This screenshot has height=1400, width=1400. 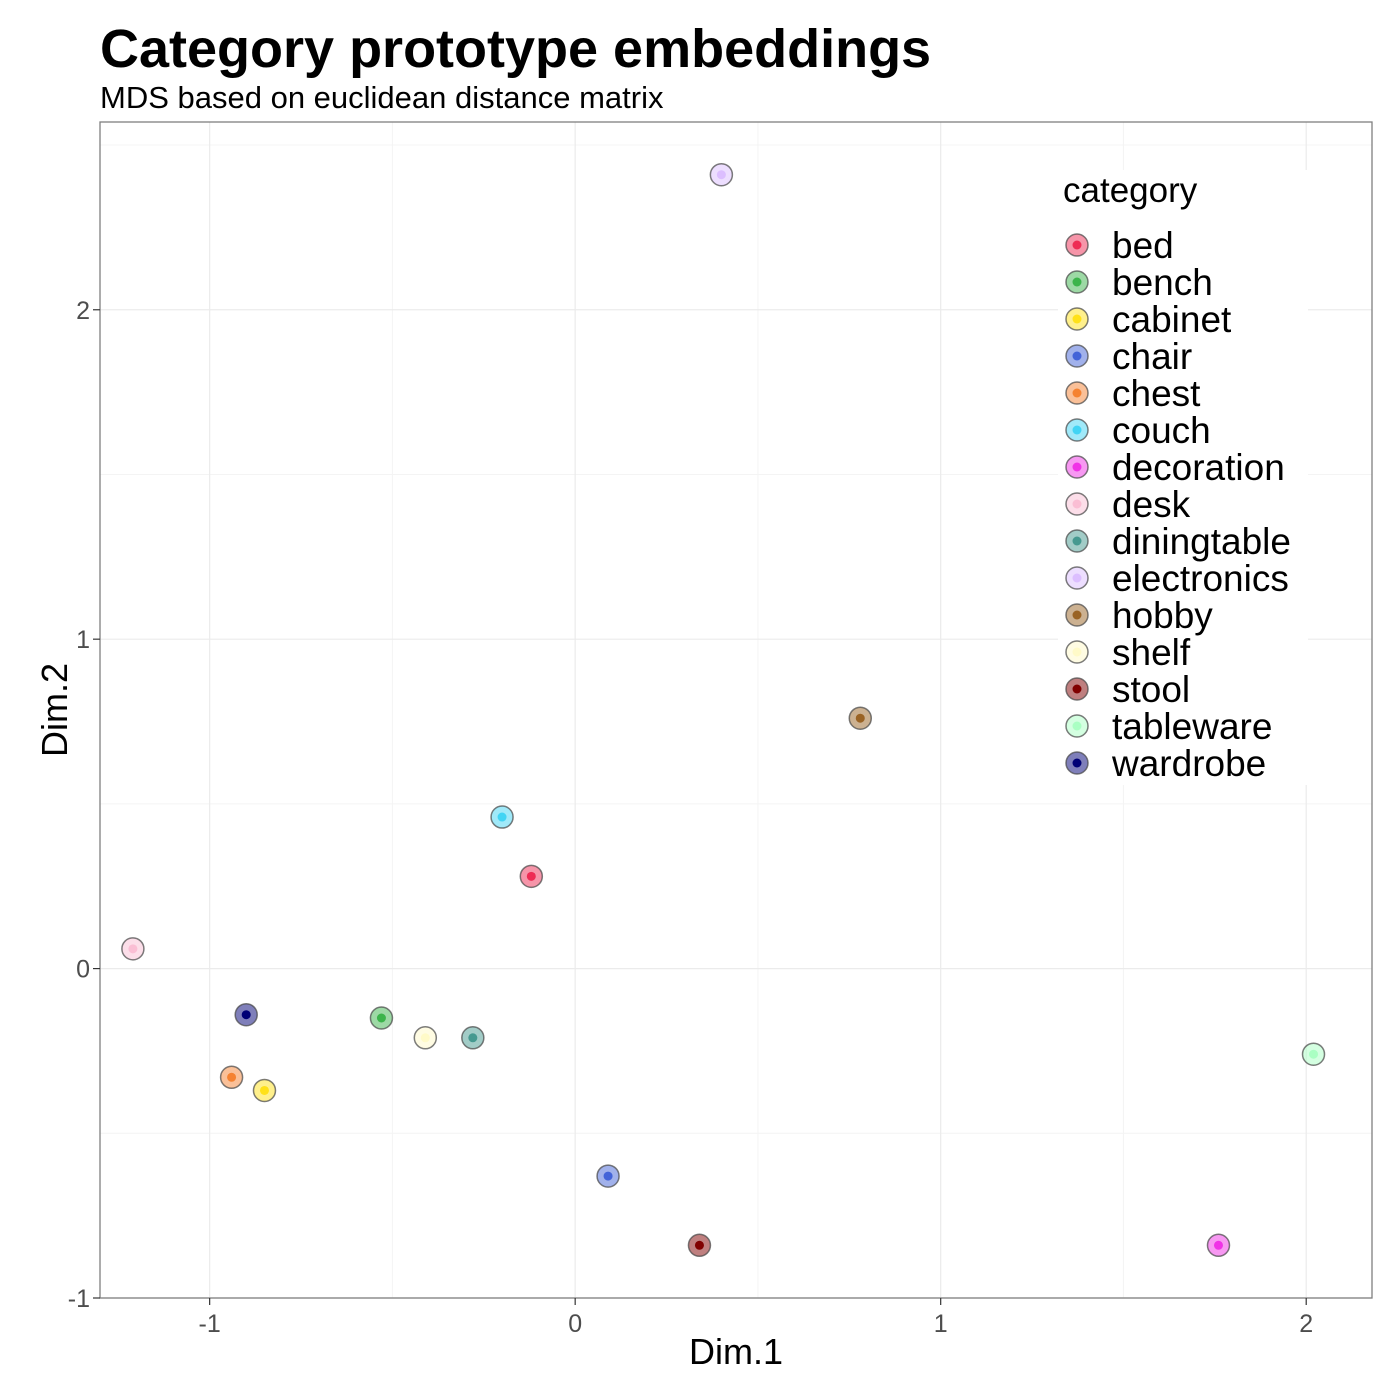 I want to click on legend-item-electronics: electronics, so click(x=1177, y=578).